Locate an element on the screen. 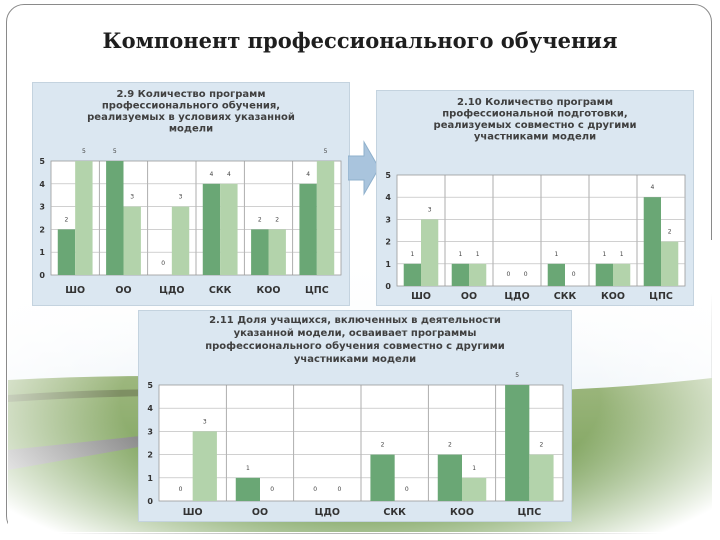 This screenshot has height=540, width=720. chart-title-line: реализуемых совместно с другими is located at coordinates (535, 125).